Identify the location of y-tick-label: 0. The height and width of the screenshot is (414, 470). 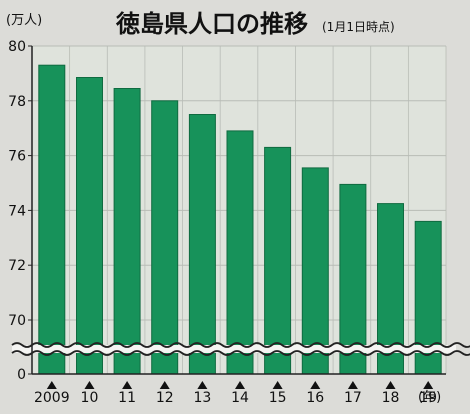
(21, 375).